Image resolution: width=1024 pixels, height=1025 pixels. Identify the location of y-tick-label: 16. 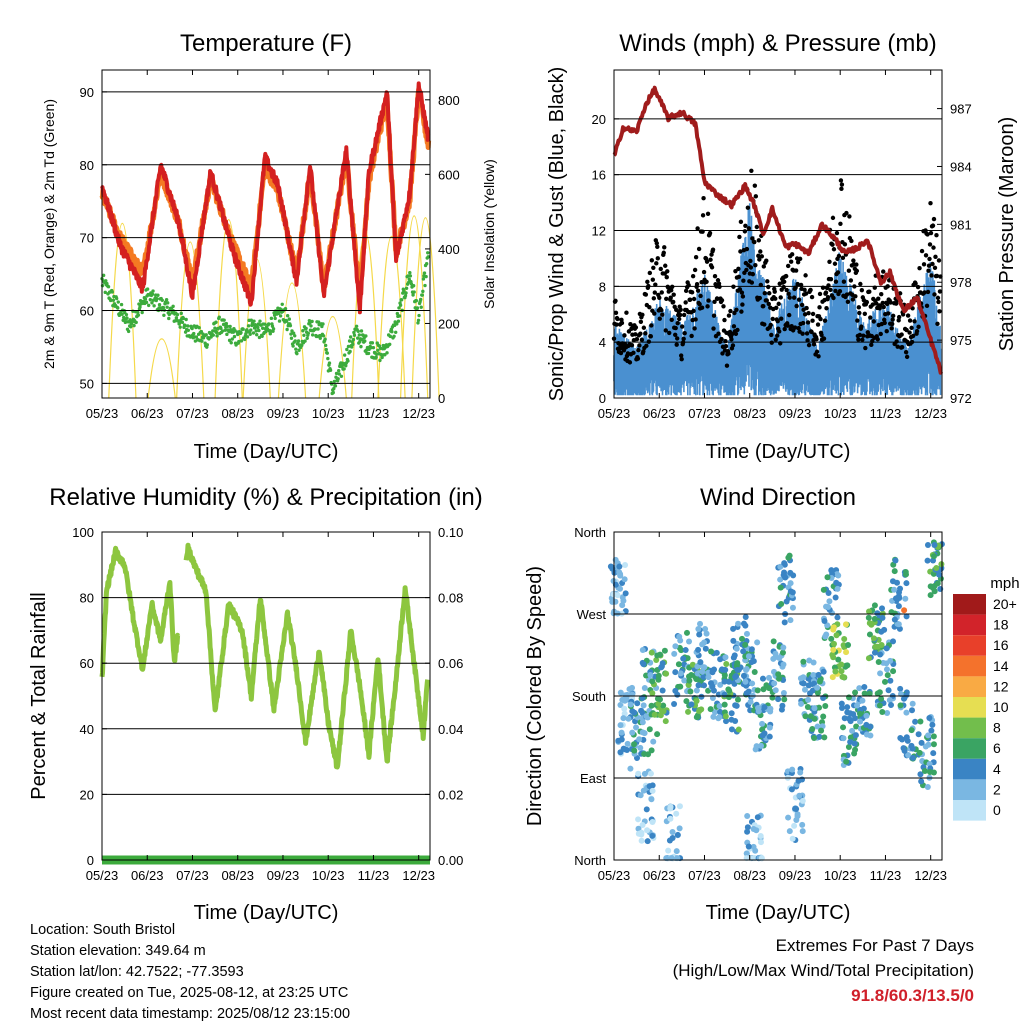
(599, 175).